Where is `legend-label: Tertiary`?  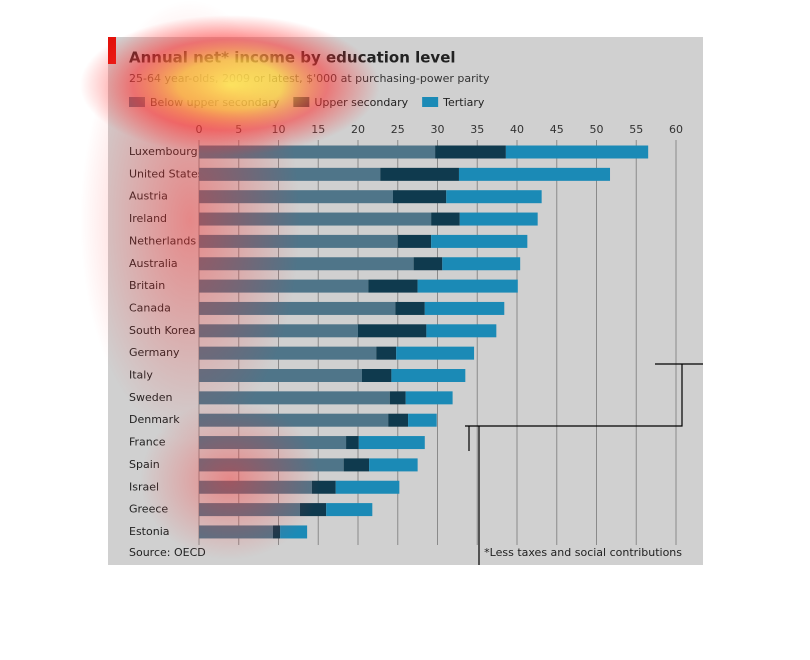
legend-label: Tertiary is located at coordinates (463, 102).